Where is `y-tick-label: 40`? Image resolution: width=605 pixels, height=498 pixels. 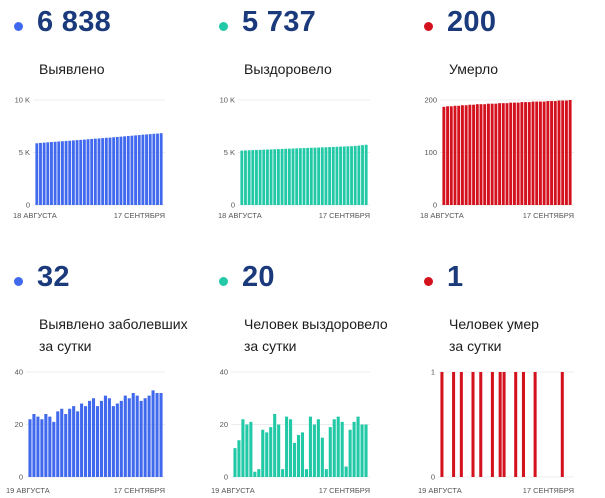 y-tick-label: 40 is located at coordinates (19, 372).